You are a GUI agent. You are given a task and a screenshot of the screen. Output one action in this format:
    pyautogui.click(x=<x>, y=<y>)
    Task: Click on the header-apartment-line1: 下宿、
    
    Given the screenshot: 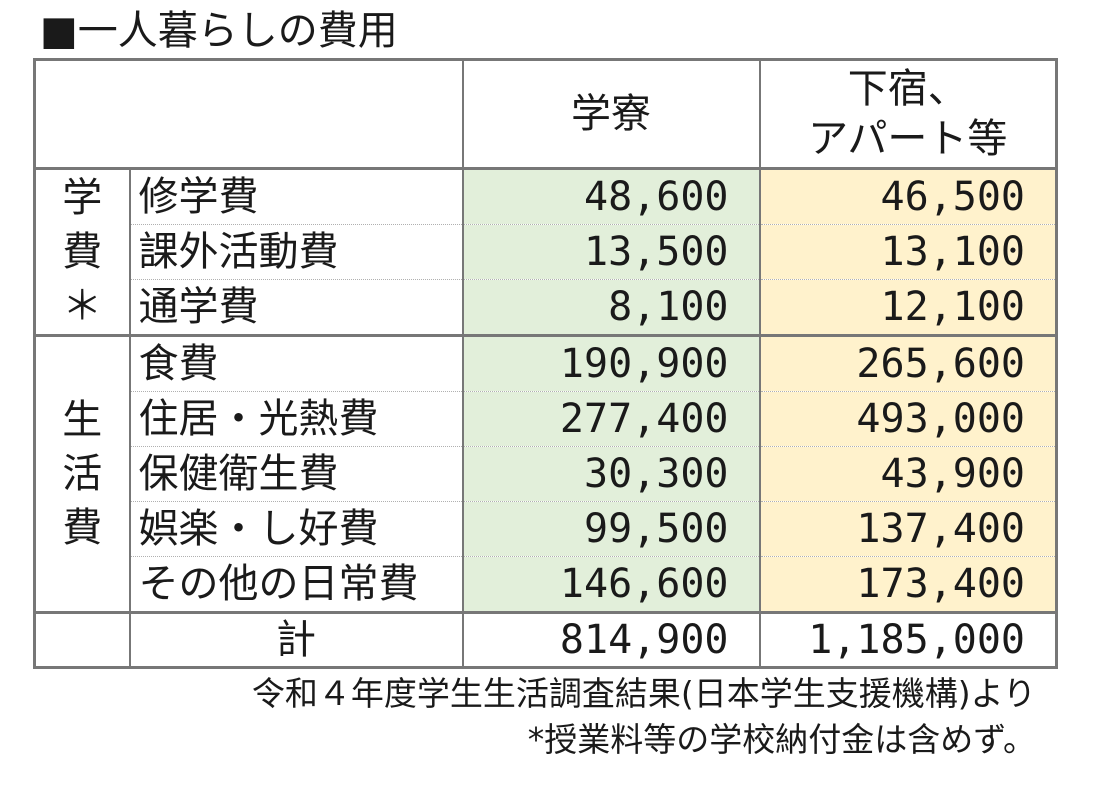 What is the action you would take?
    pyautogui.click(x=907, y=89)
    